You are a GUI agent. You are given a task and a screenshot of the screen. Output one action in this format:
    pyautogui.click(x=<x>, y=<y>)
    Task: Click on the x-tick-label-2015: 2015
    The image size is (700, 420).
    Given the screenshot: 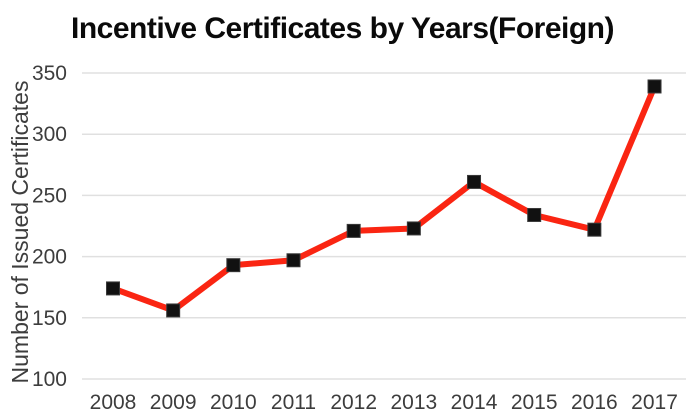 What is the action you would take?
    pyautogui.click(x=534, y=402)
    